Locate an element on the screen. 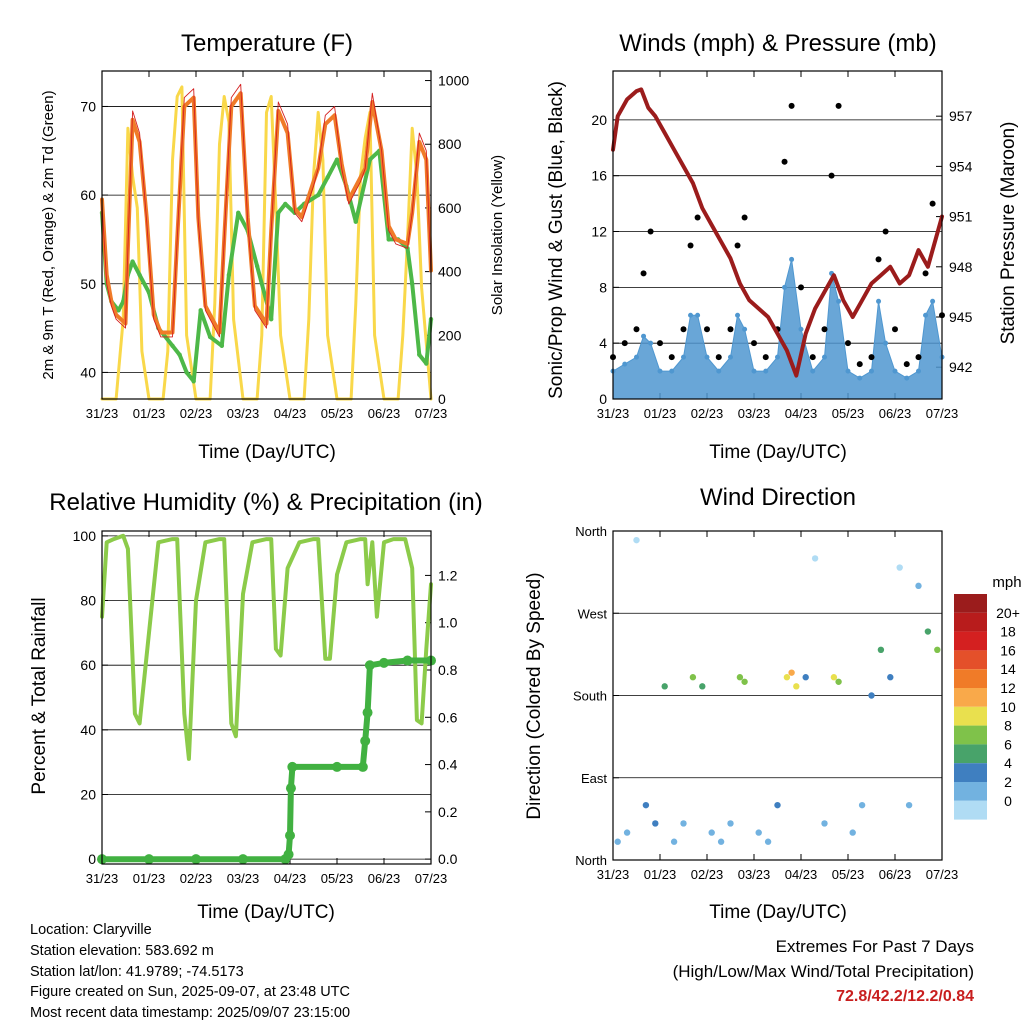 The height and width of the screenshot is (1024, 1024). colorbar-label: 20+ is located at coordinates (1008, 613).